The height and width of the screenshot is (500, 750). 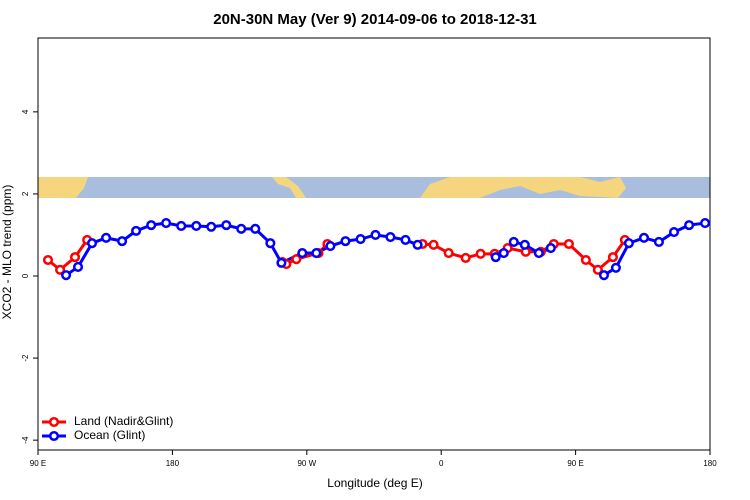 I want to click on series-line, so click(x=385, y=249).